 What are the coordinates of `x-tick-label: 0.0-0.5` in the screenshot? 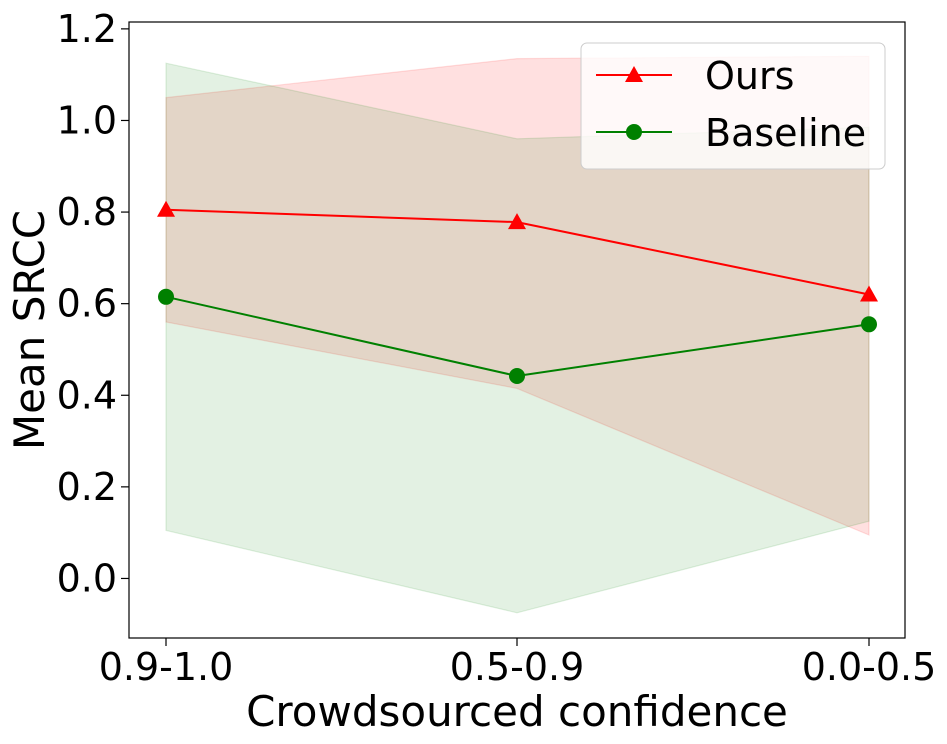 It's located at (869, 667).